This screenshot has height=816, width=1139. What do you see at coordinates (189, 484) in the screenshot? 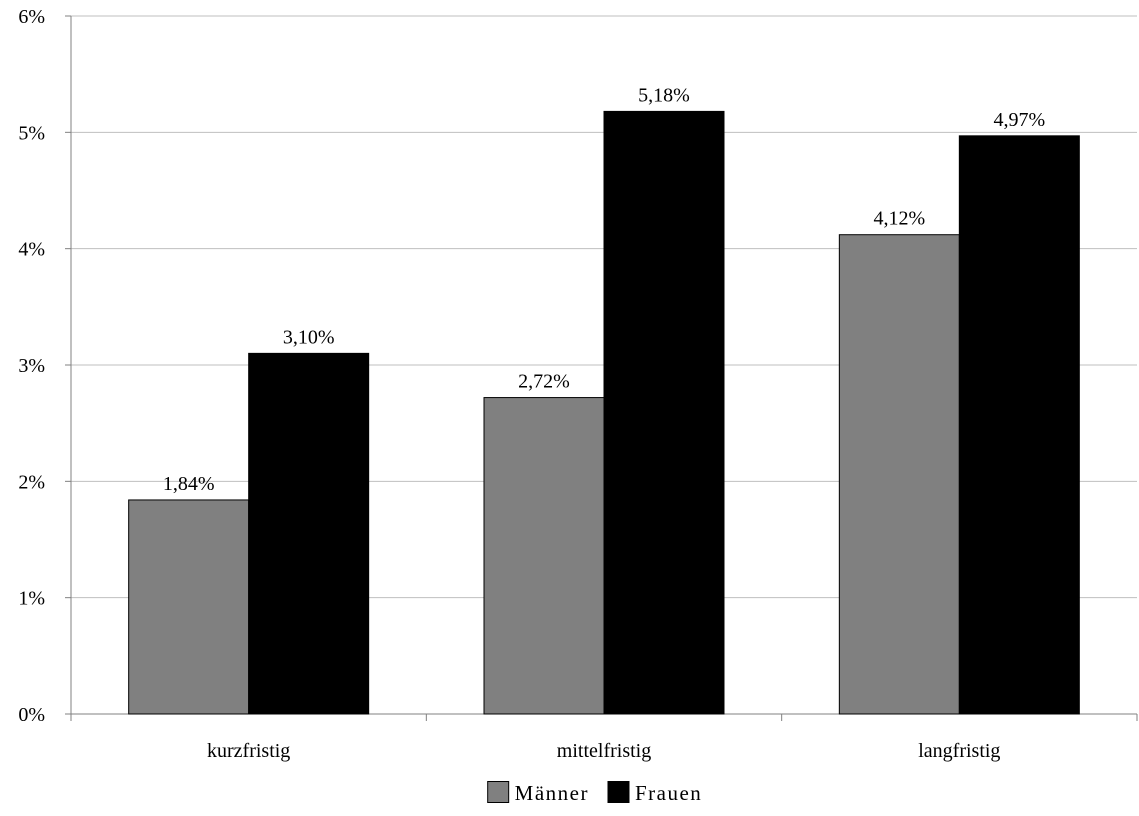
I see `data-label: 1,84%` at bounding box center [189, 484].